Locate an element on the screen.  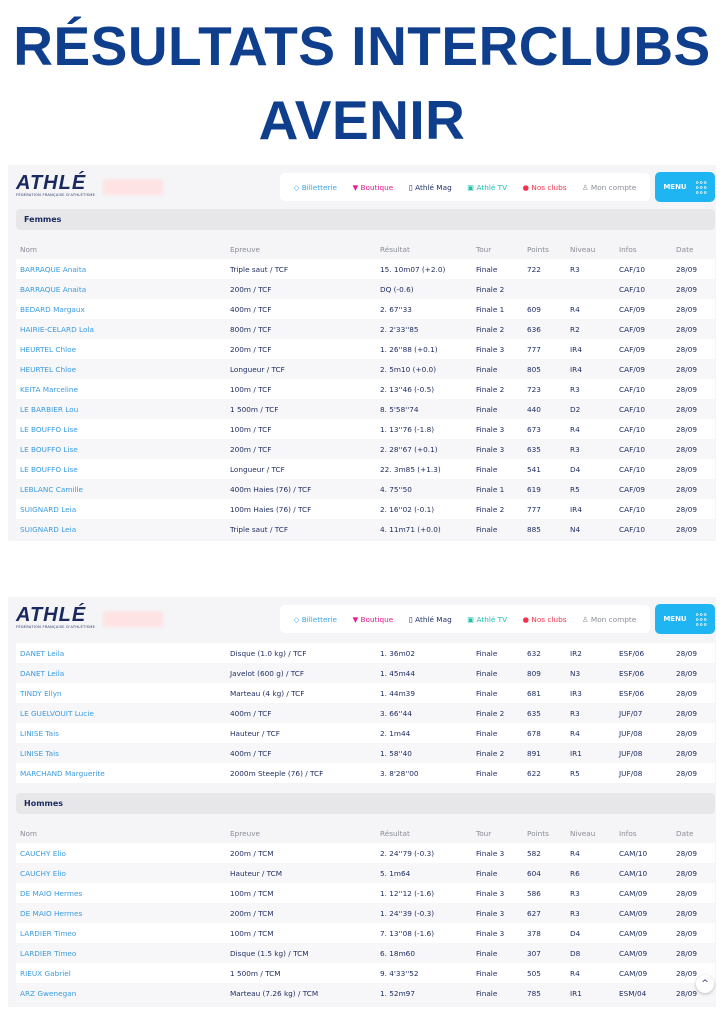
cell-résultat: 2. 5m10 (+0.0) is located at coordinates (408, 369).